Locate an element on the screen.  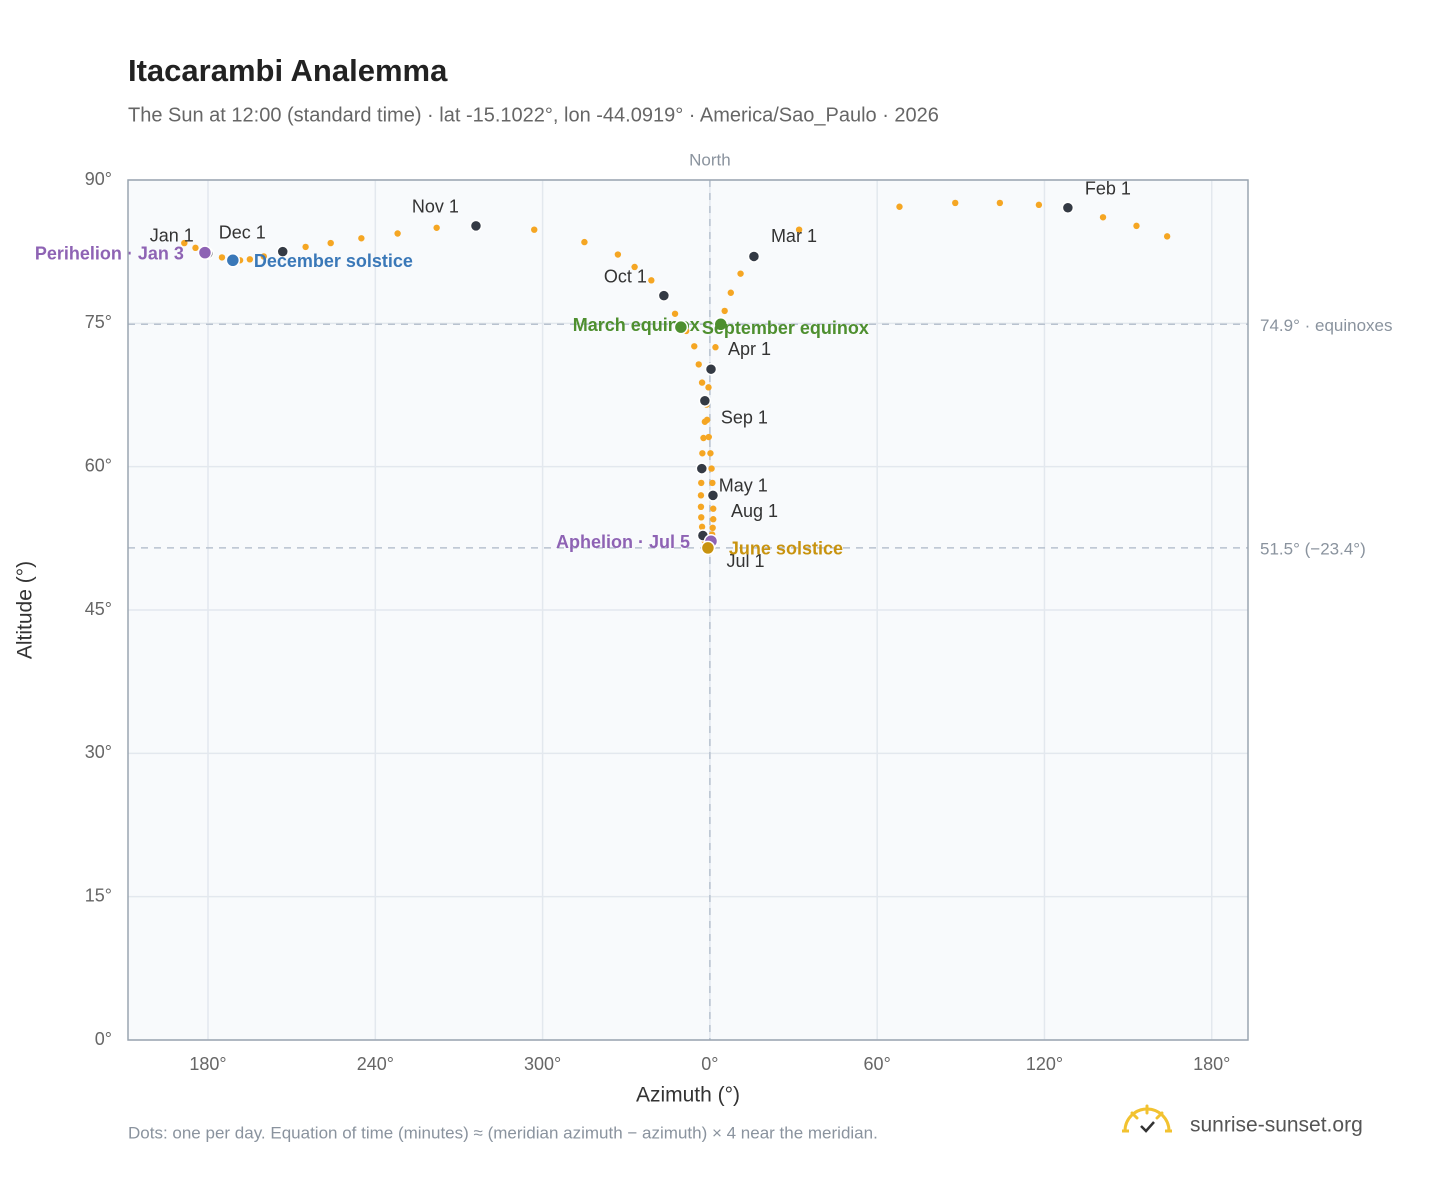
x-tick-label: 60° is located at coordinates (877, 1064).